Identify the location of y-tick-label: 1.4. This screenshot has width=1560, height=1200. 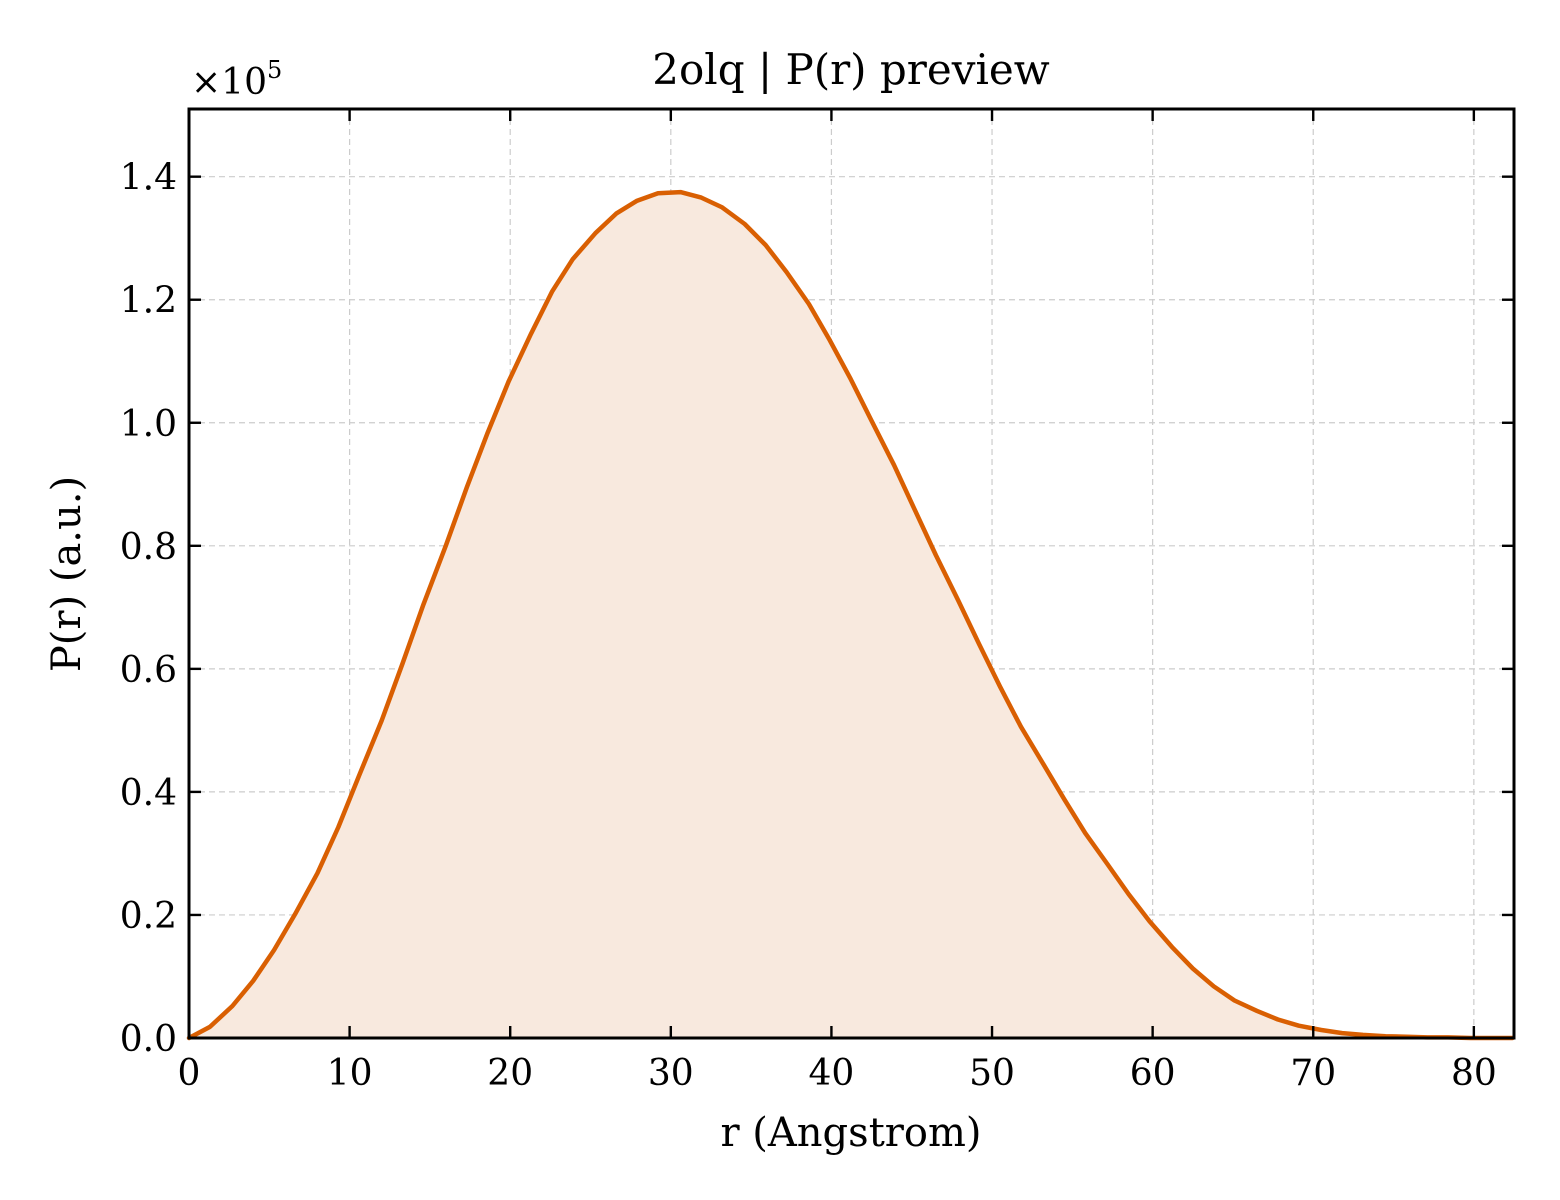
(148, 178).